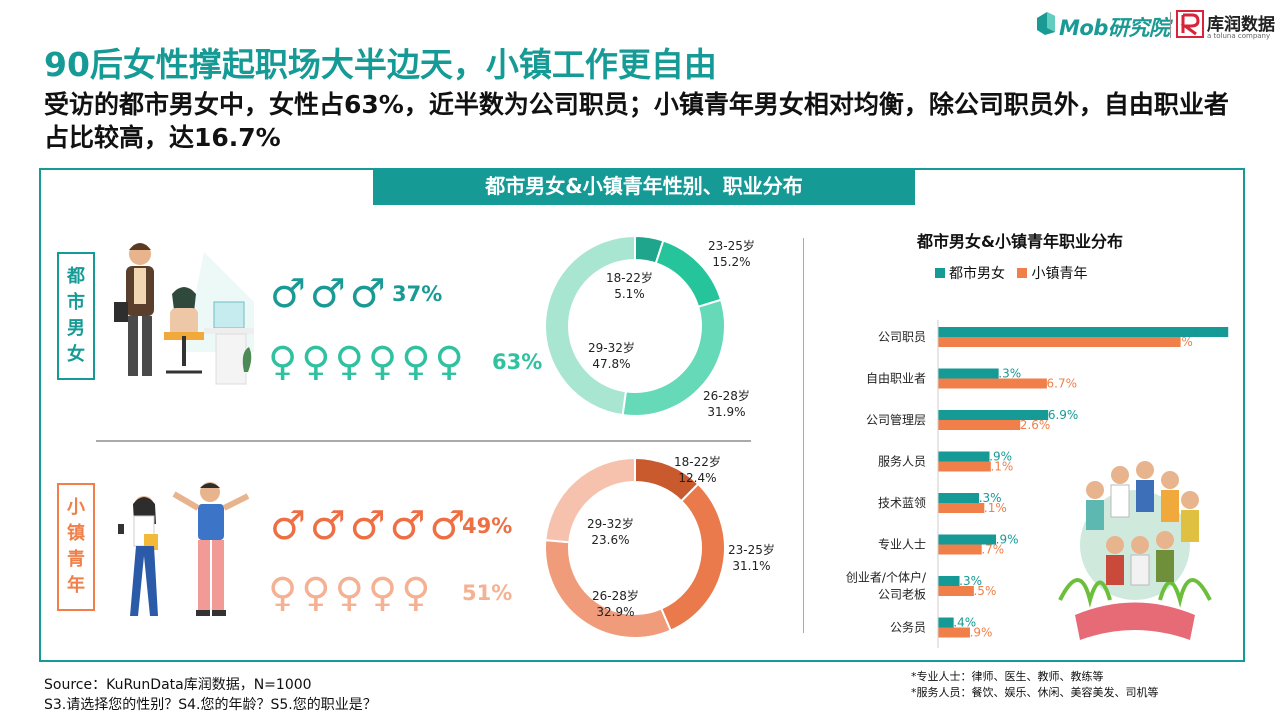 The image size is (1280, 720). Describe the element at coordinates (726, 404) in the screenshot. I see `urban-donut-label-26-28: 26-28岁 31.9%` at that location.